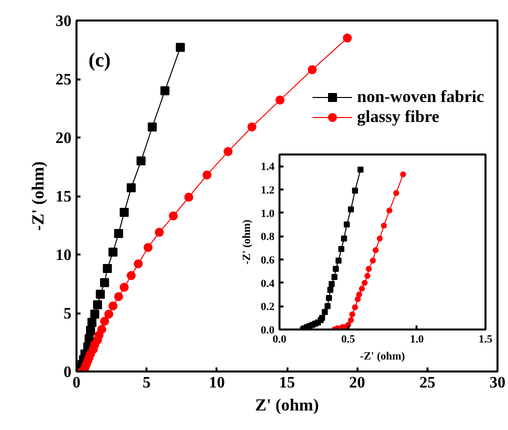  I want to click on y-tick-label: 0.0, so click(267, 330).